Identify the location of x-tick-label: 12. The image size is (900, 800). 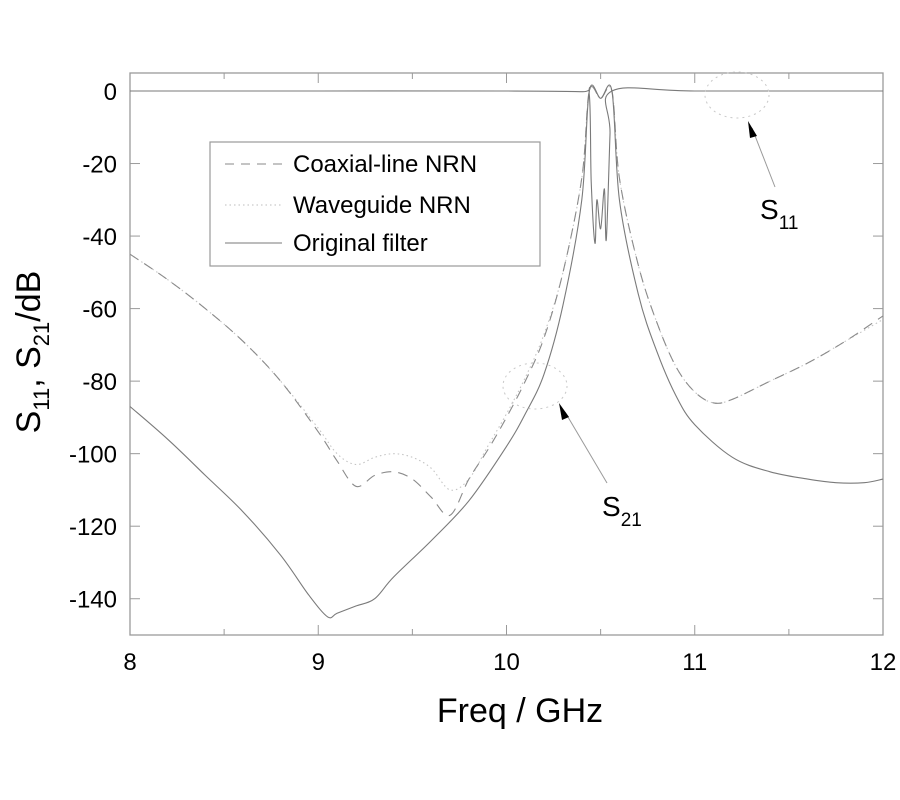
(883, 662).